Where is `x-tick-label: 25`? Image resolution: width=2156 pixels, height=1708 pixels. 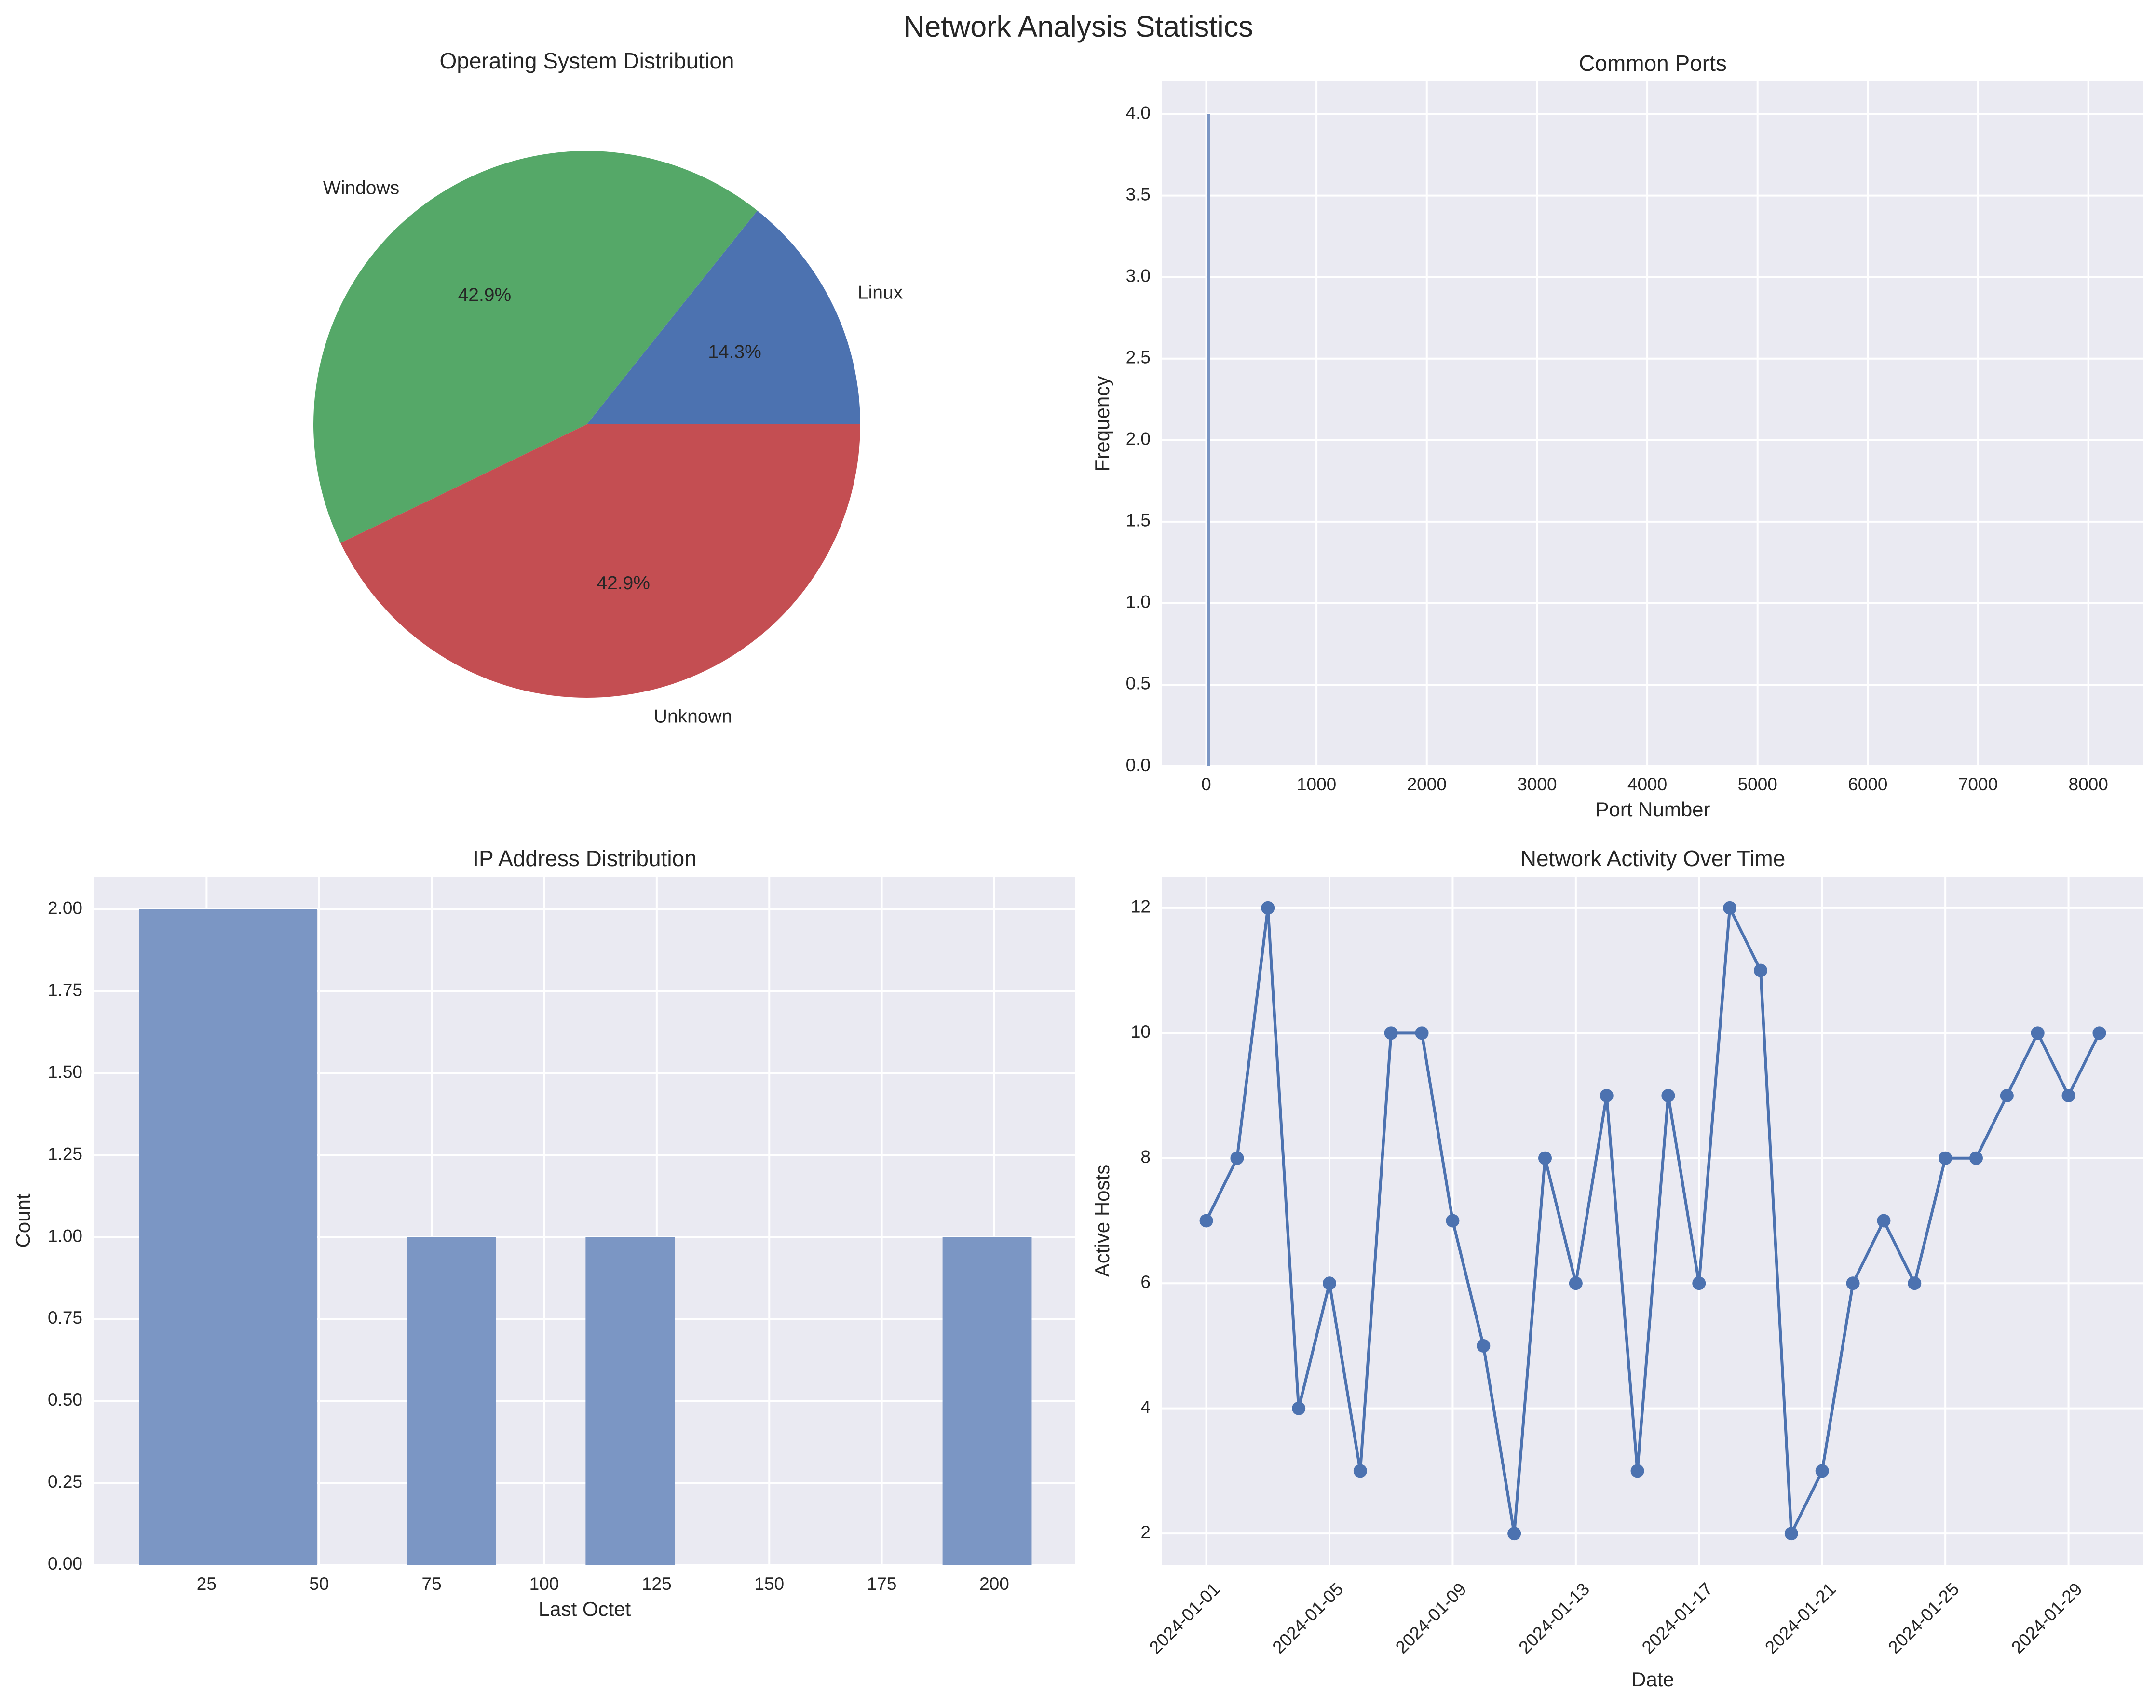
x-tick-label: 25 is located at coordinates (207, 1584).